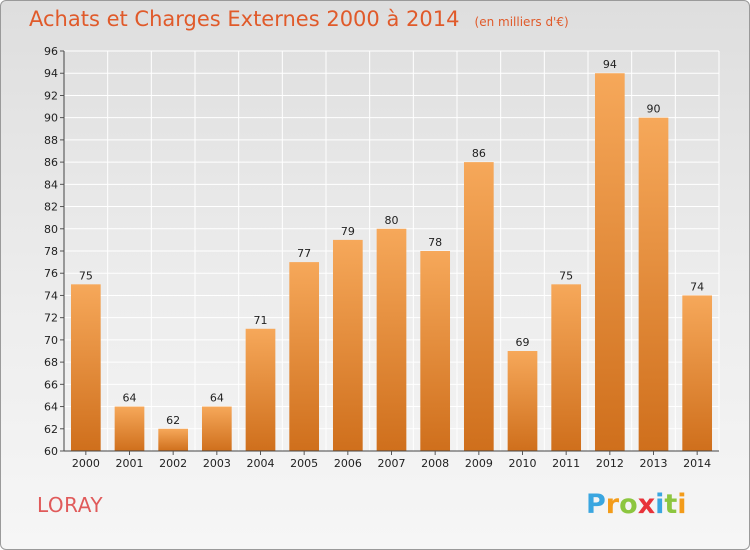 This screenshot has height=550, width=750. I want to click on logo-letter: r, so click(612, 504).